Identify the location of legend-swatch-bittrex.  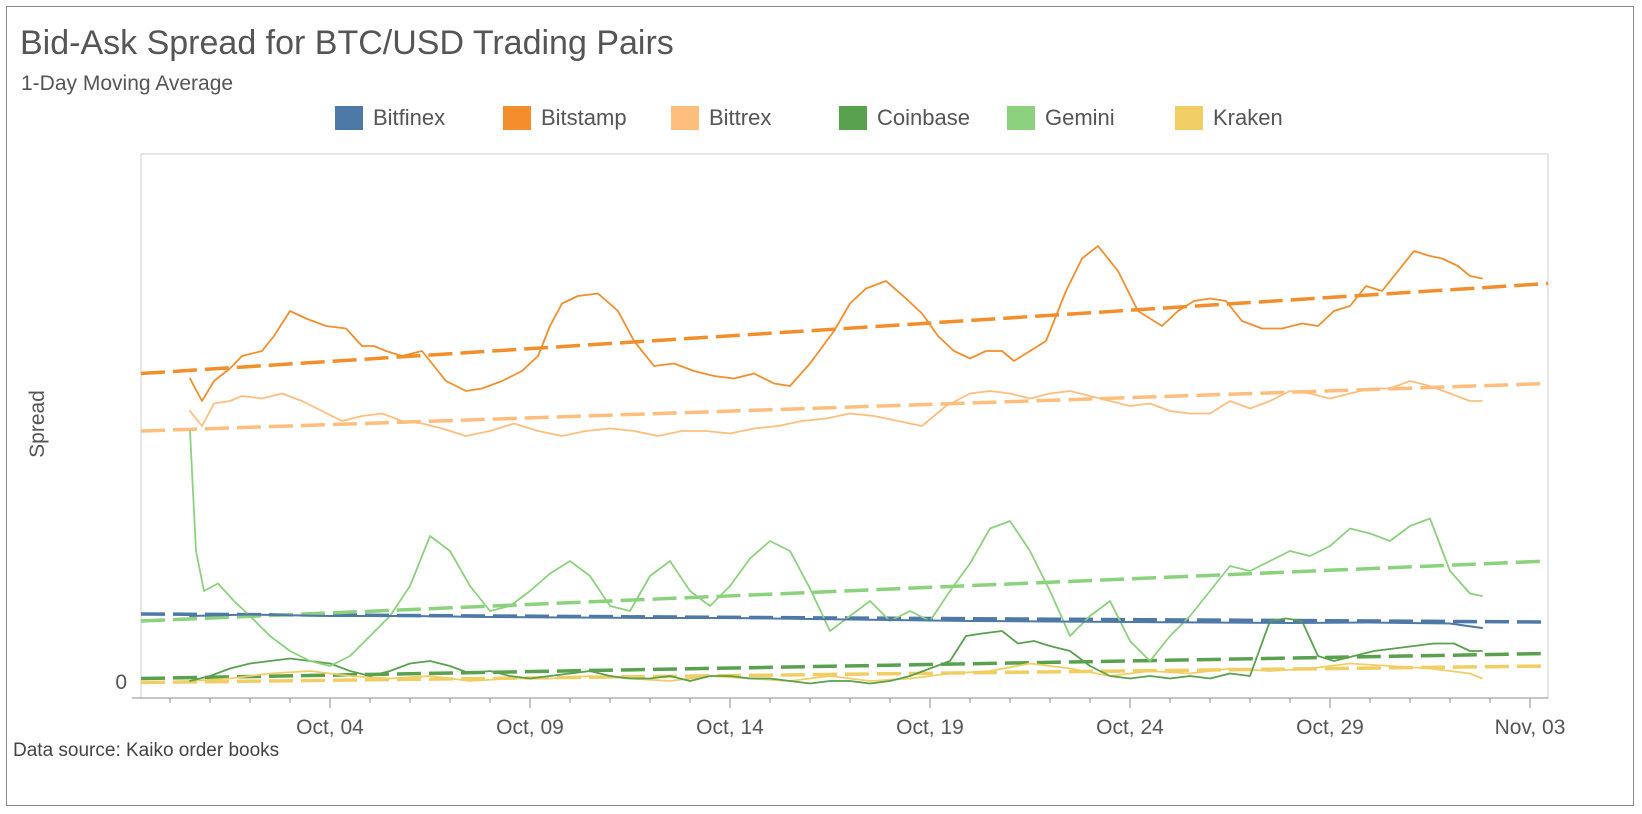
(685, 118).